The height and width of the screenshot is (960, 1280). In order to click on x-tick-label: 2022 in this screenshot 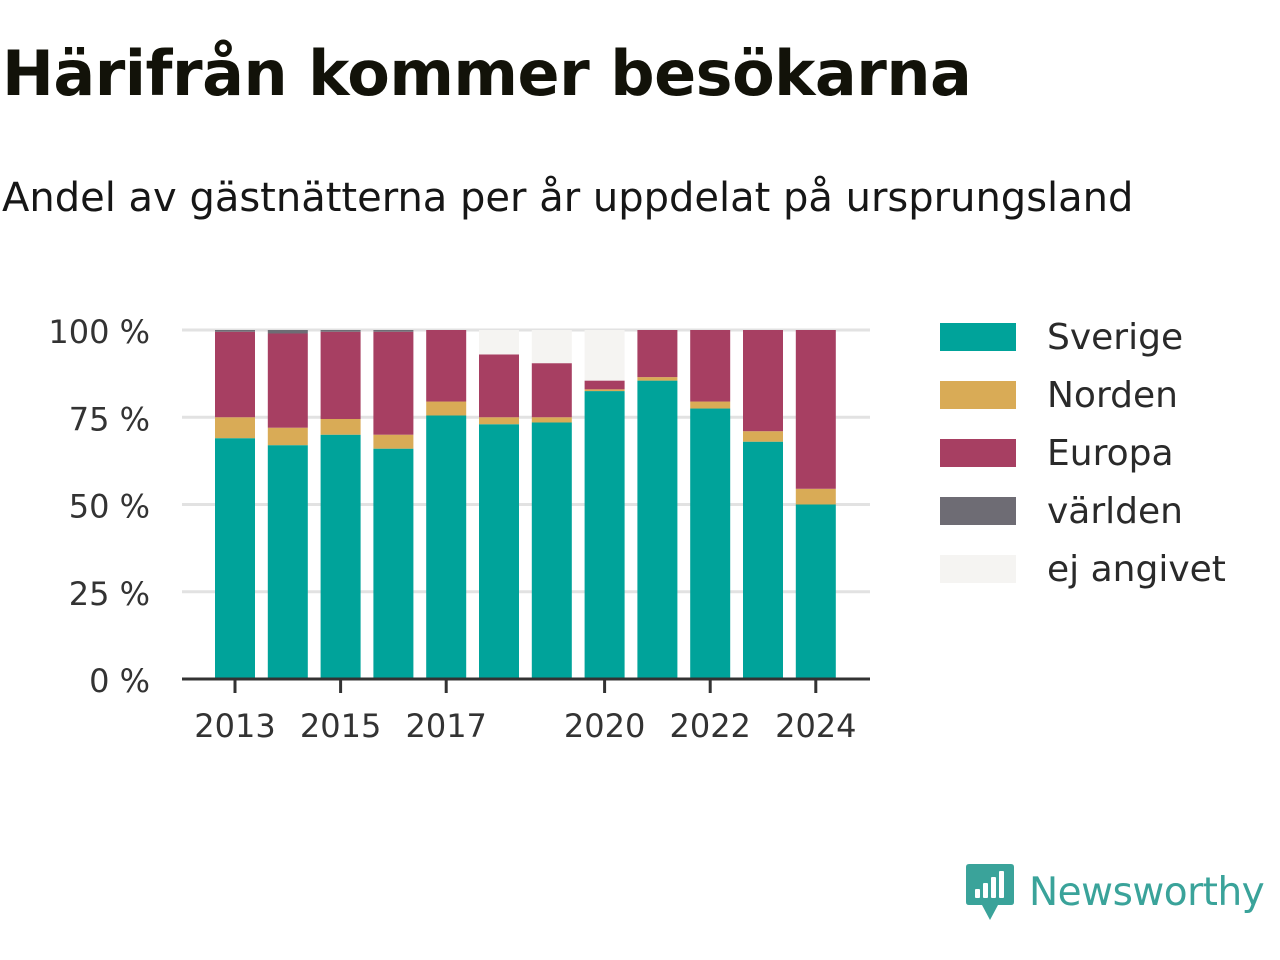, I will do `click(709, 726)`.